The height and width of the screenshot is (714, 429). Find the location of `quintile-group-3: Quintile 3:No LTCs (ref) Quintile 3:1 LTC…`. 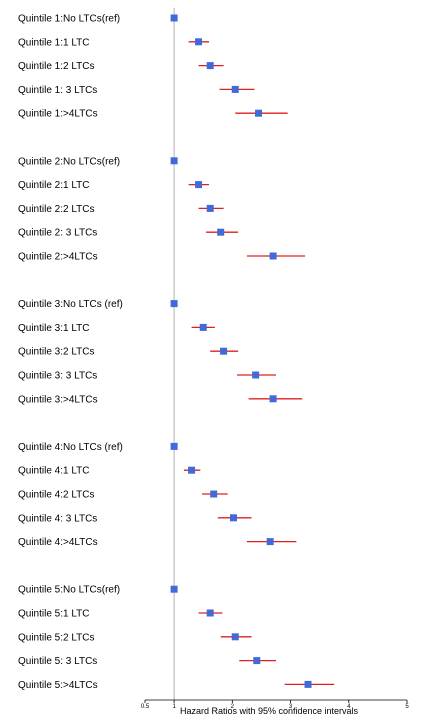

quintile-group-3: Quintile 3:No LTCs (ref) Quintile 3:1 LTC… is located at coordinates (160, 352).